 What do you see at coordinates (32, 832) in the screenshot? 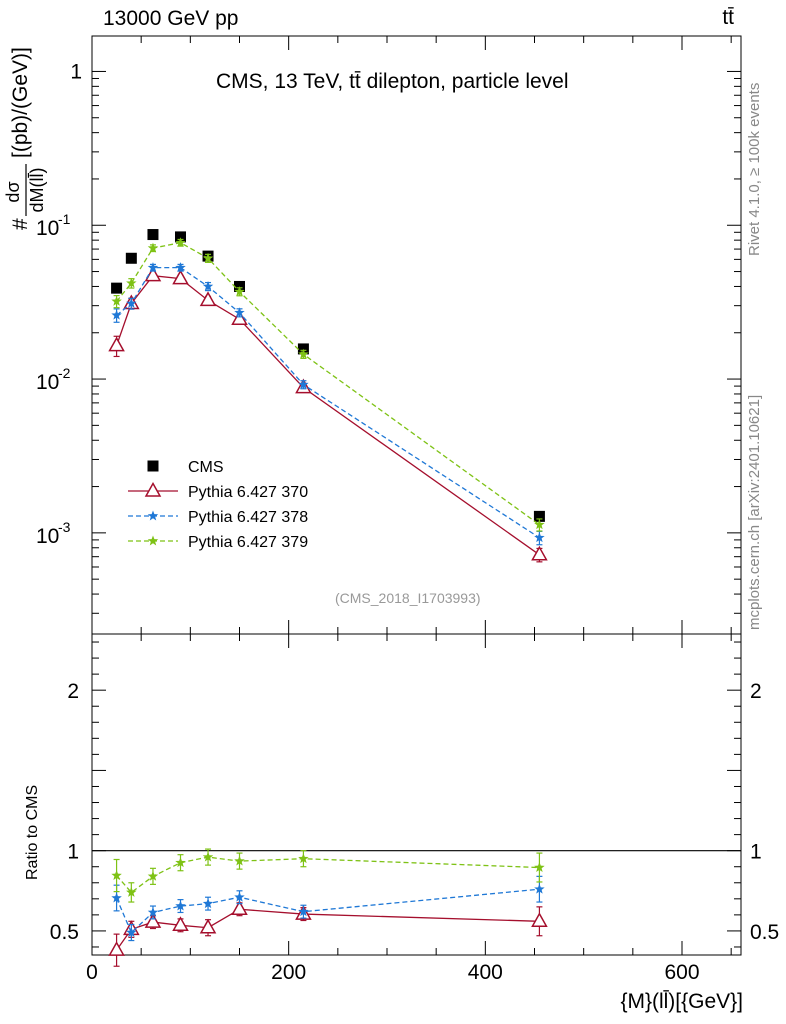
I see `ratio-y-axis-label: Ratio to CMS` at bounding box center [32, 832].